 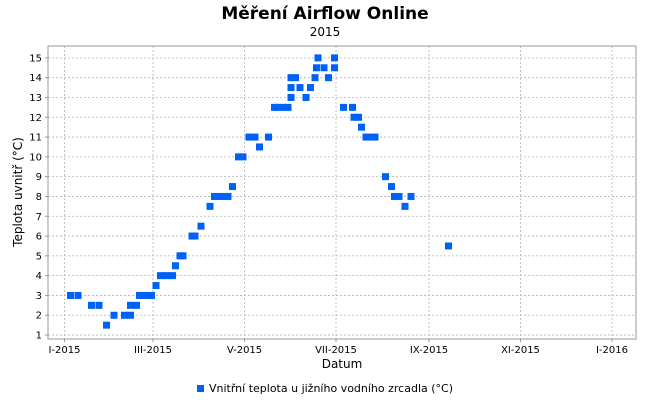 I want to click on y-tick-label: 14, so click(x=35, y=78).